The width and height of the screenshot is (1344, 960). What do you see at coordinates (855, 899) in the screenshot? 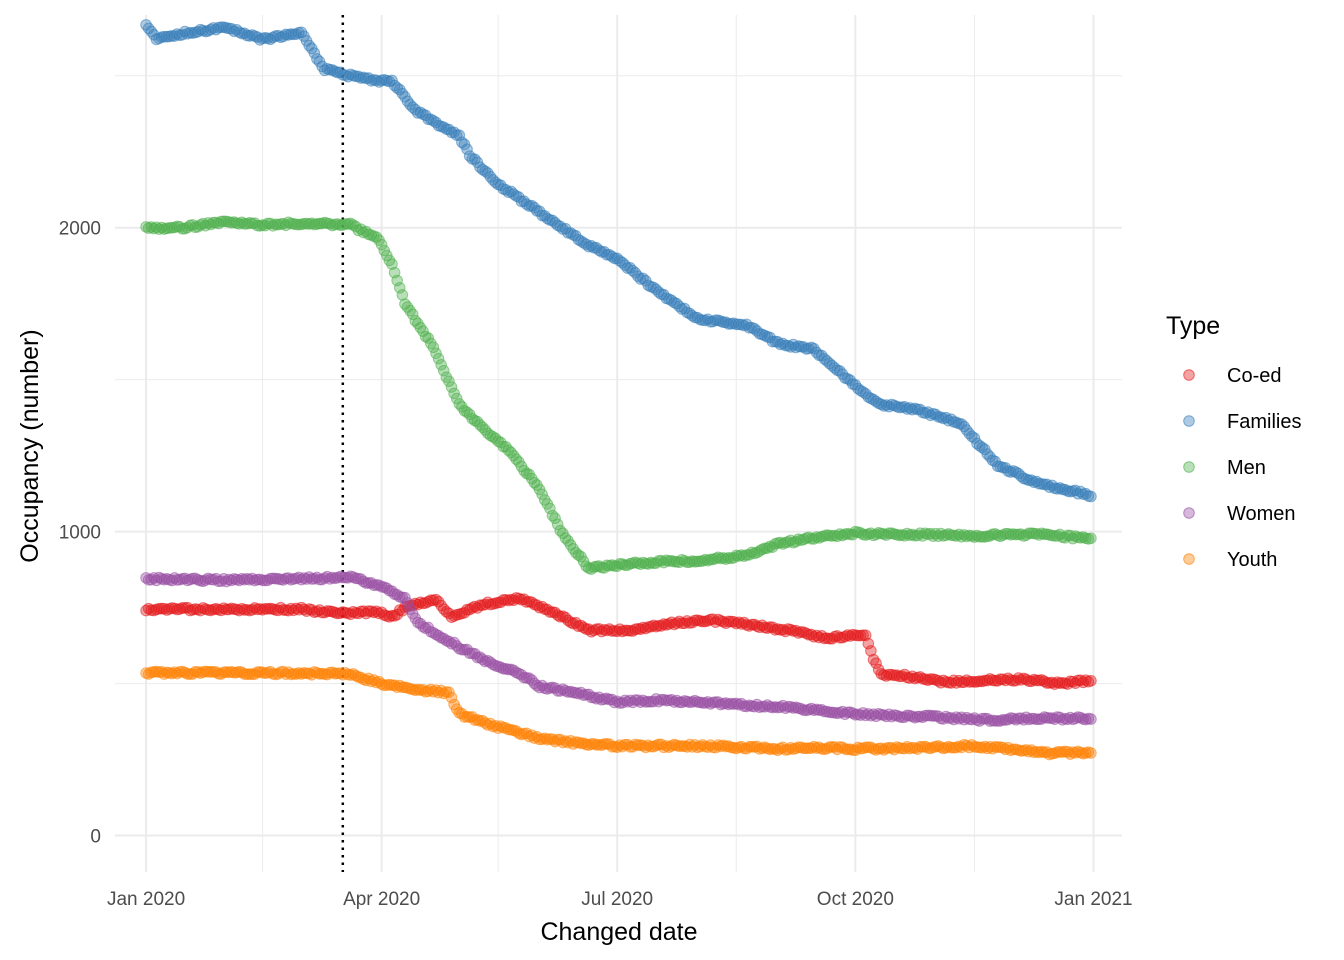
I see `x-tick-label: Oct 2020` at bounding box center [855, 899].